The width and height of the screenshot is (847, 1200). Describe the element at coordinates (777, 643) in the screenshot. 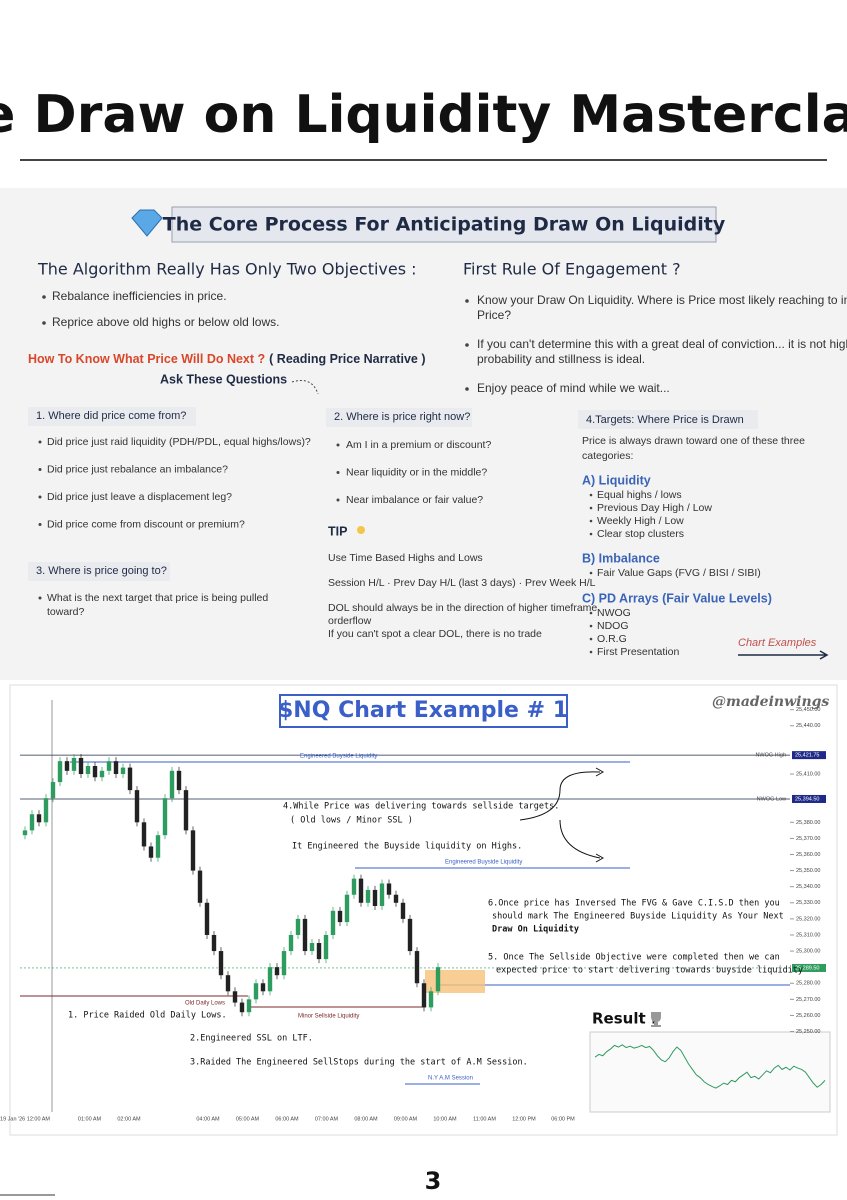

I see `chart-examples-link: Chart Examples` at that location.